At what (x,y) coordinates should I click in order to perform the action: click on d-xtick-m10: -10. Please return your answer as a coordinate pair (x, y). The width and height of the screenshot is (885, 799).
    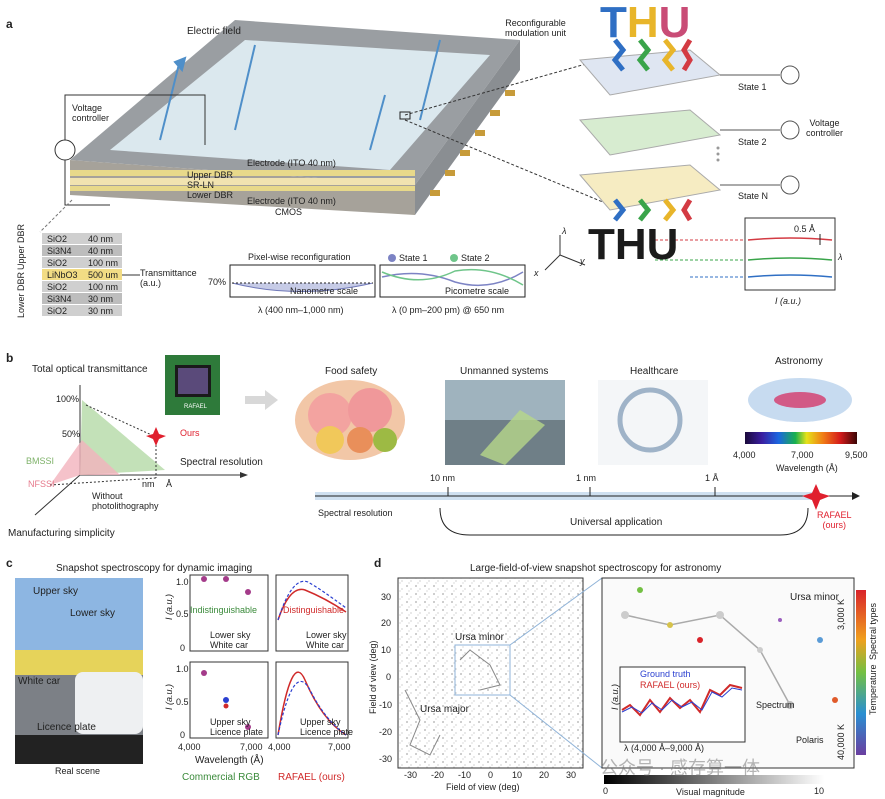
    Looking at the image, I should click on (465, 775).